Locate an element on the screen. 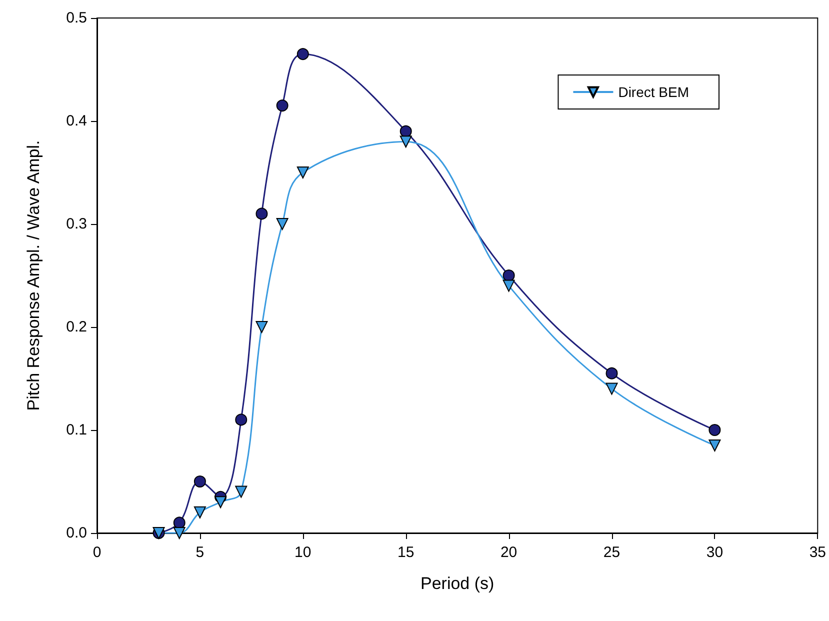 This screenshot has height=621, width=829. legend-label: Direct BEM is located at coordinates (654, 92).